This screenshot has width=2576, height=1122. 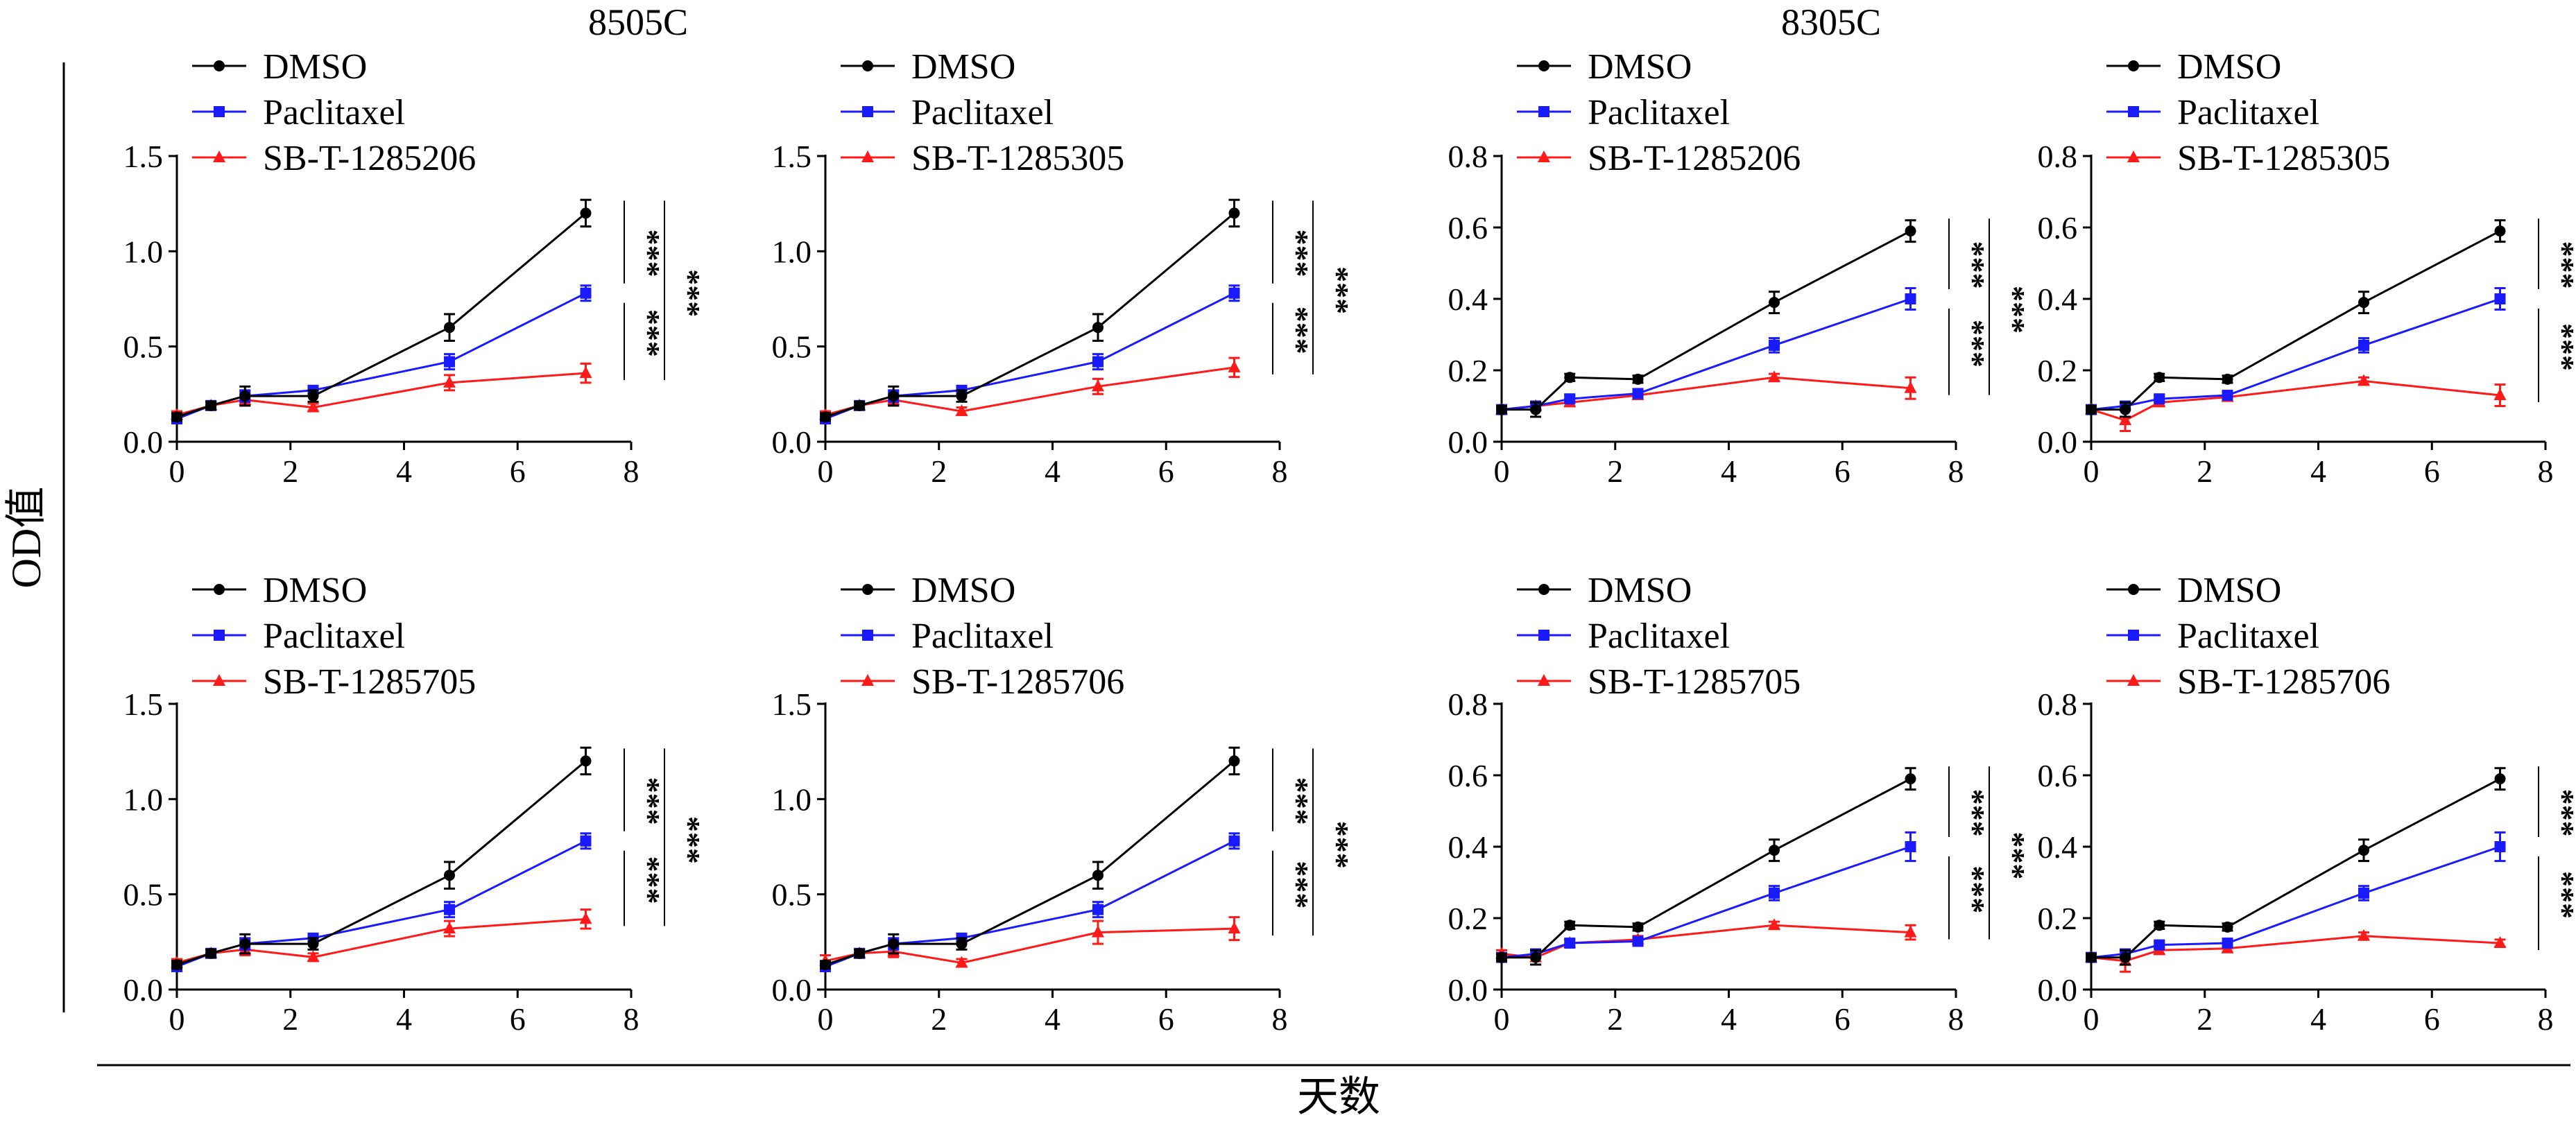 I want to click on panel-0-series-0-point, so click(x=176, y=417).